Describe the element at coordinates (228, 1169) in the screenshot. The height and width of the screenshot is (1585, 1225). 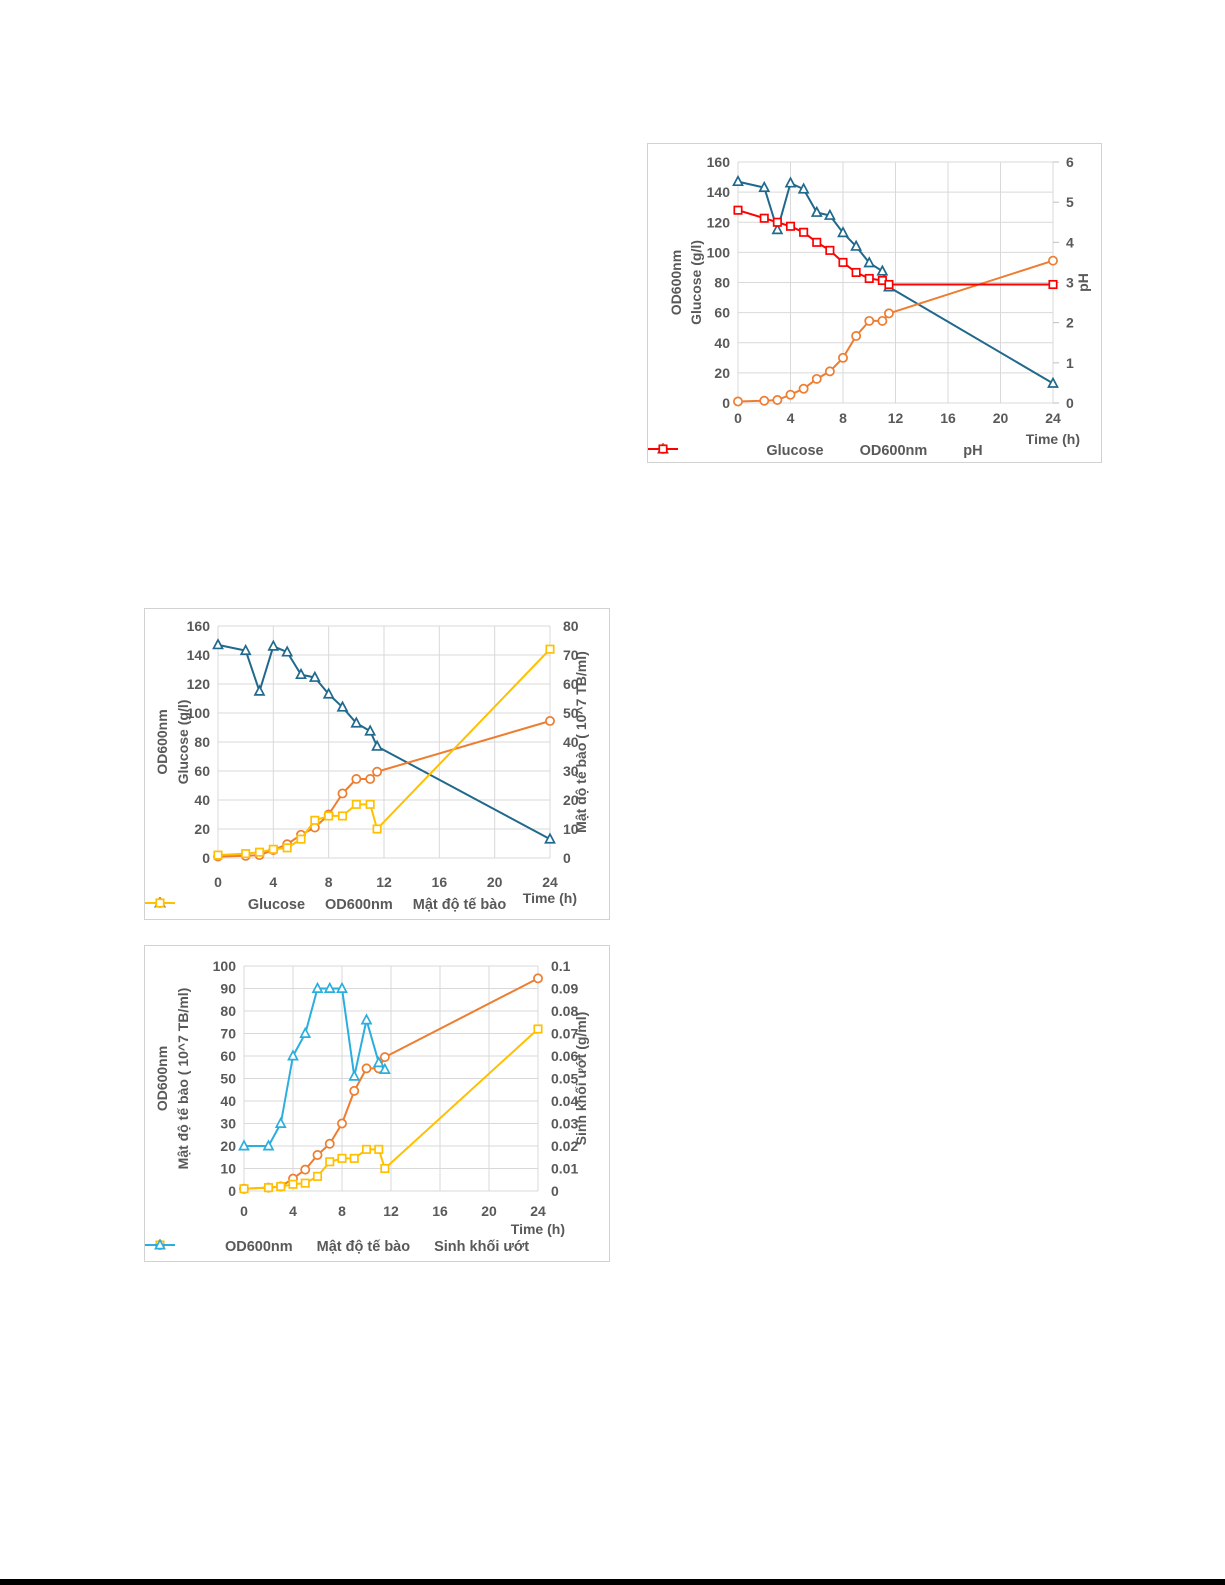
I see `left-tick-label: 10` at that location.